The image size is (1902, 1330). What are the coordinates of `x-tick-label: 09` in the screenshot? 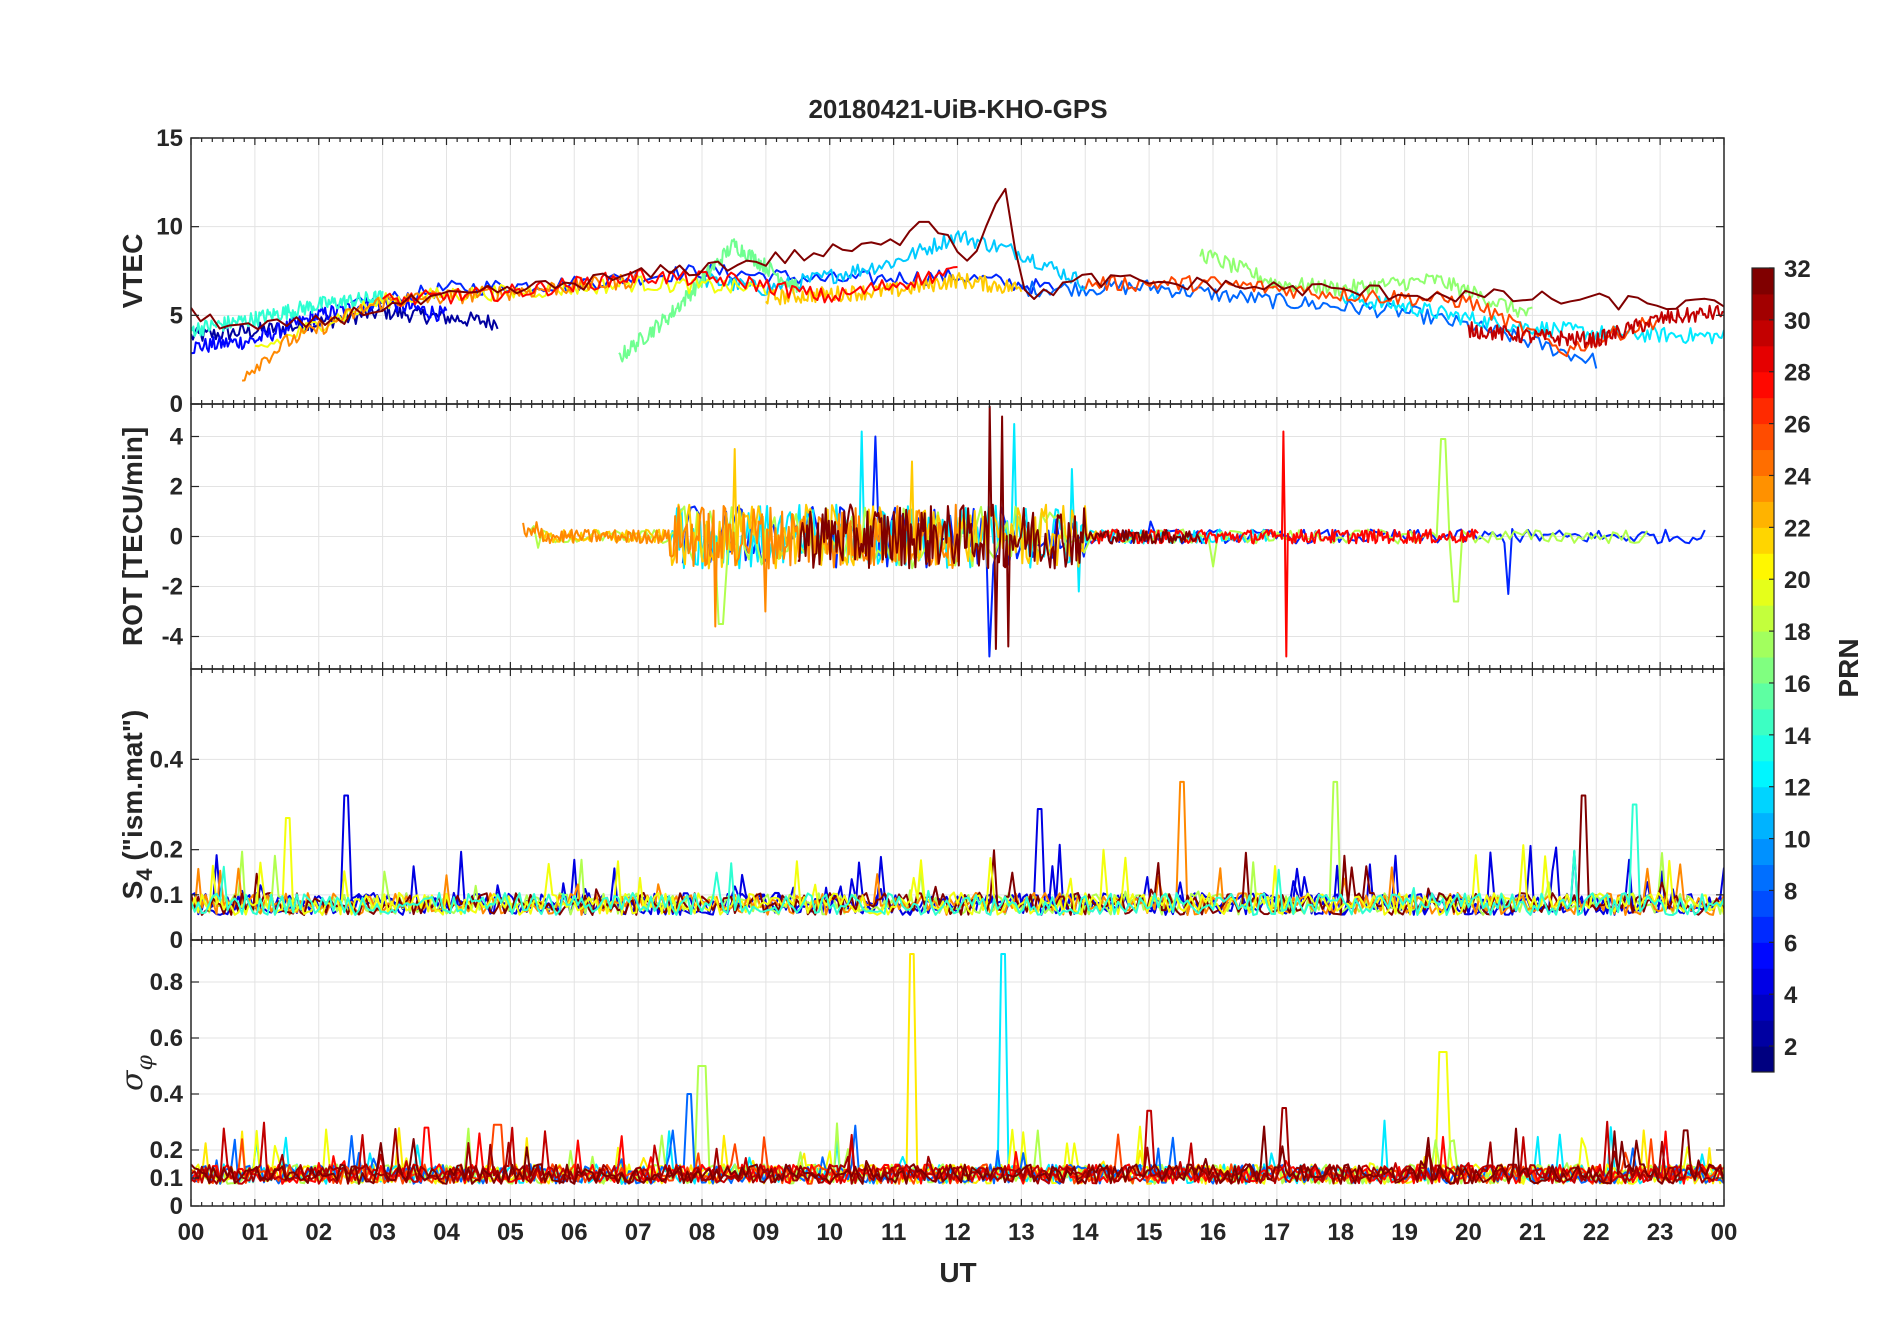 It's located at (766, 1232).